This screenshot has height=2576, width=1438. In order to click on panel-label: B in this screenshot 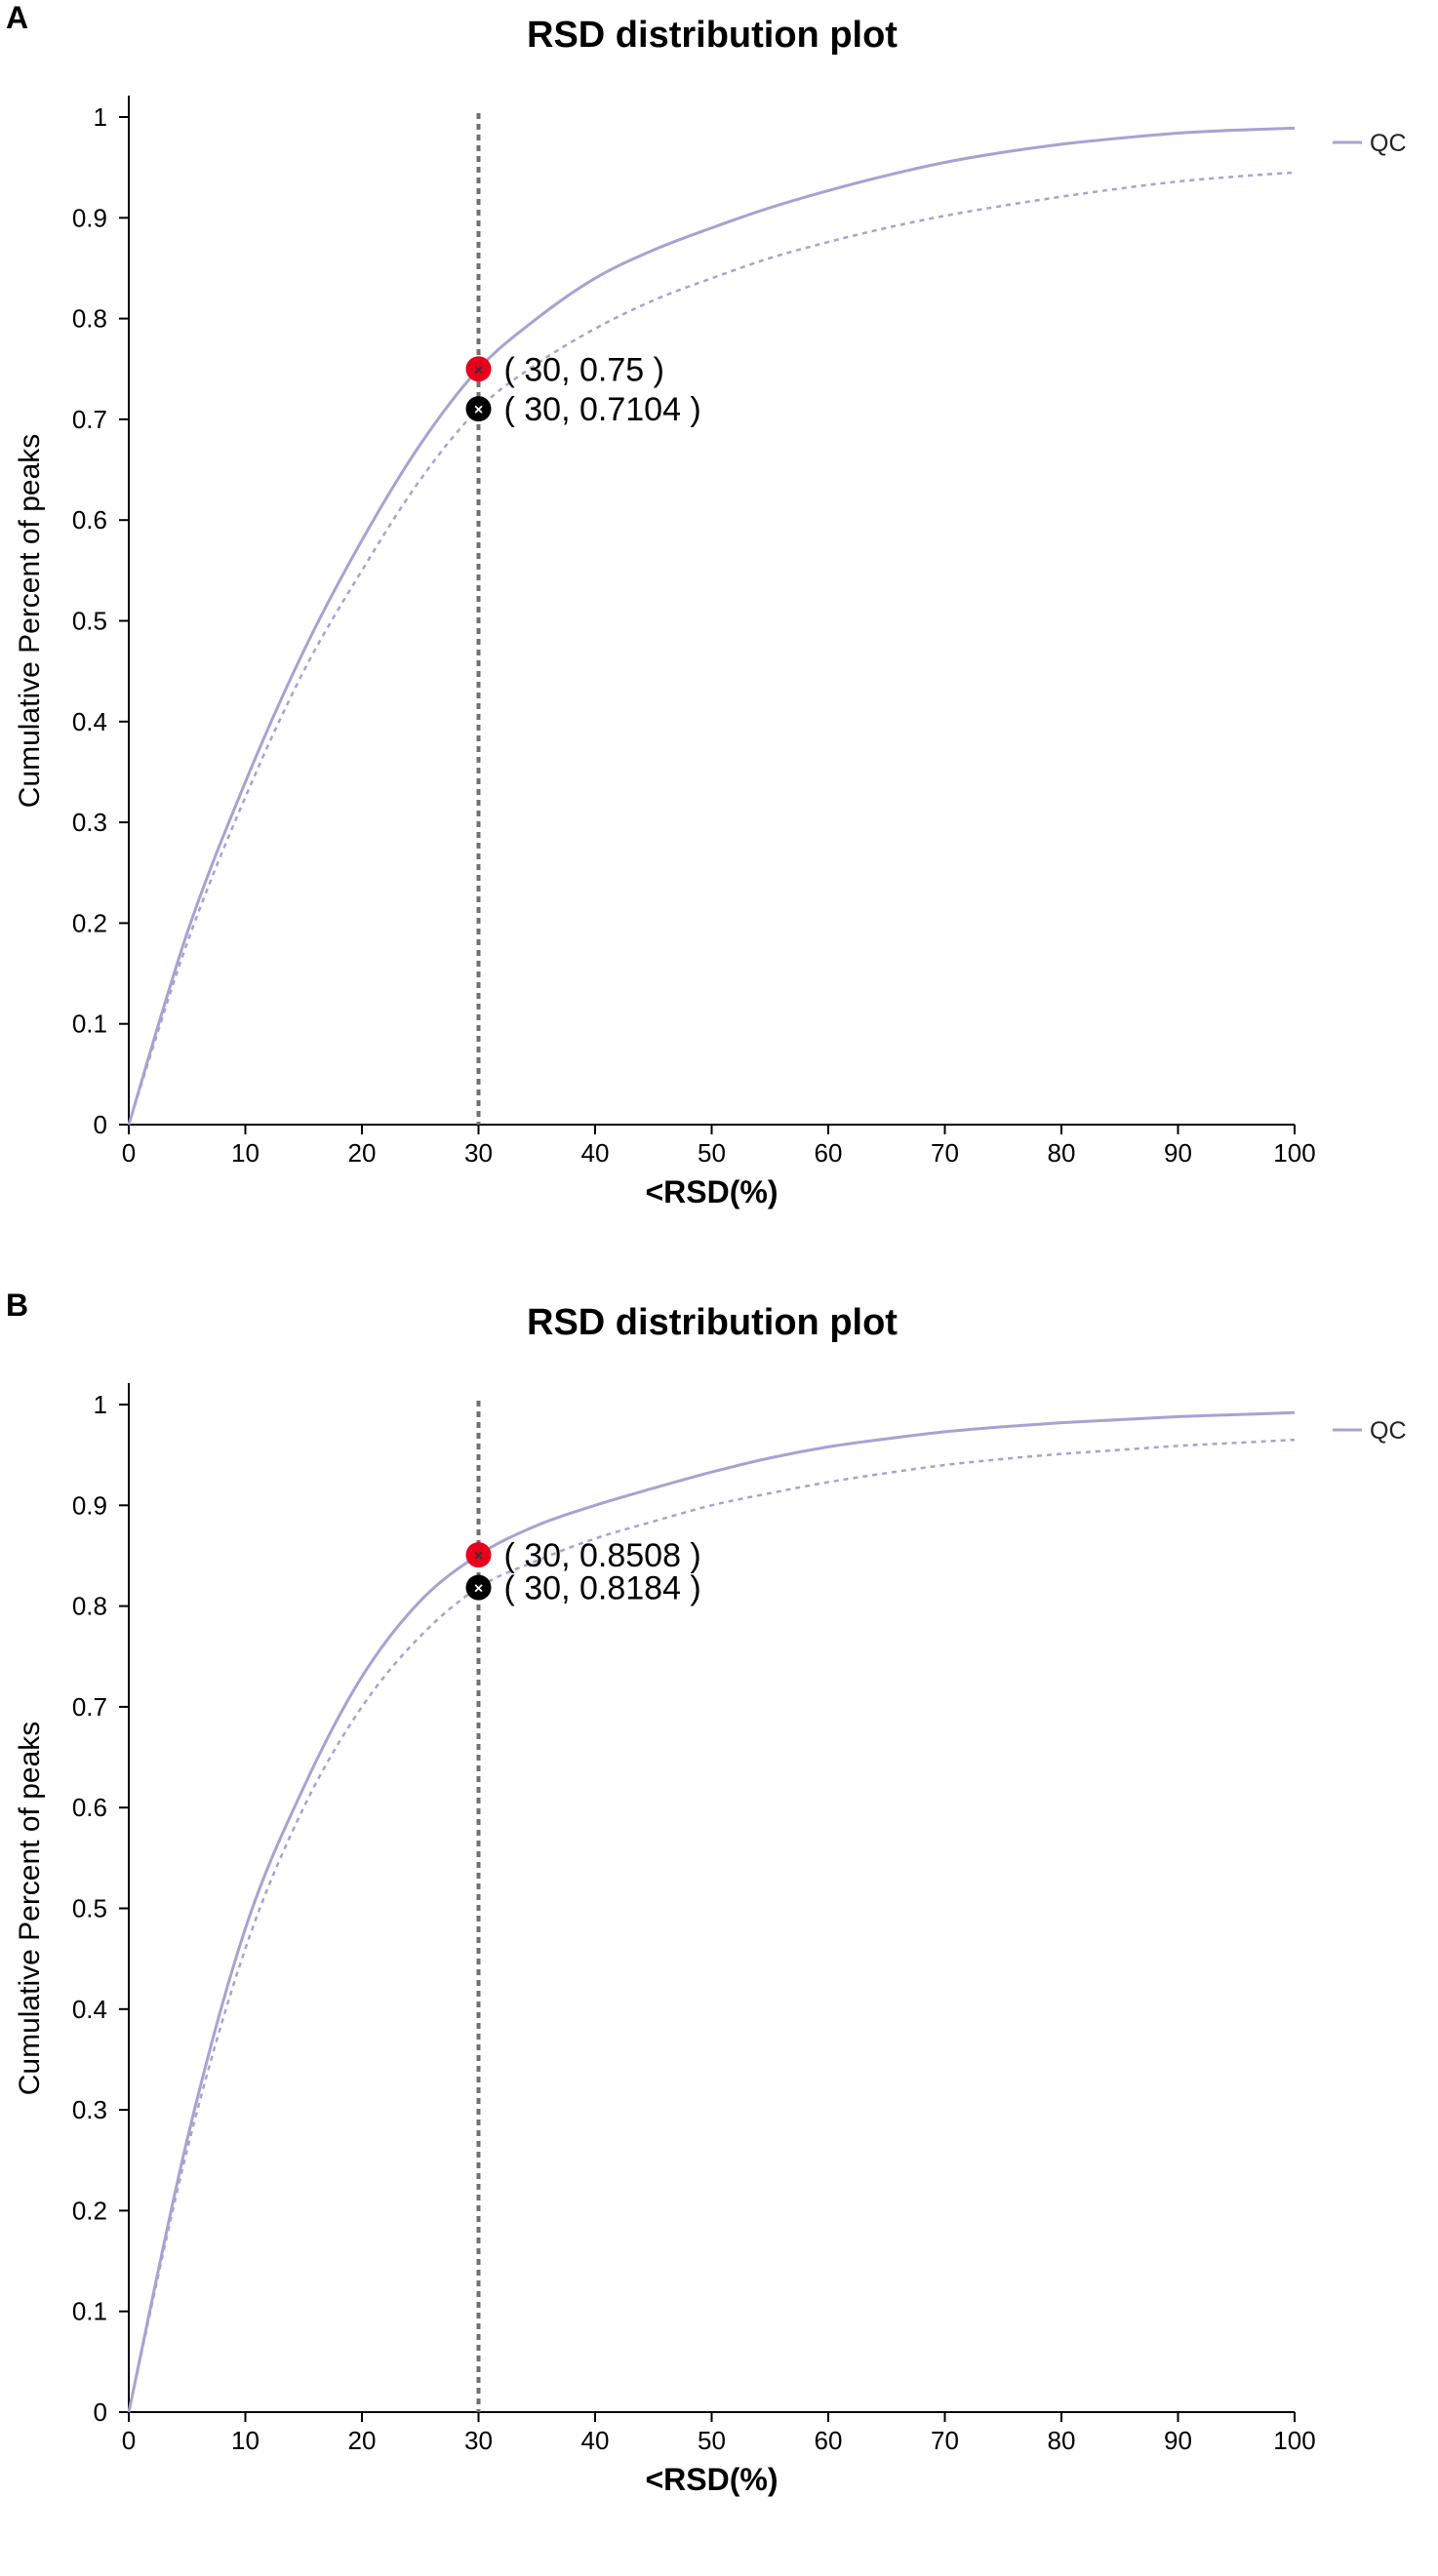, I will do `click(17, 1305)`.